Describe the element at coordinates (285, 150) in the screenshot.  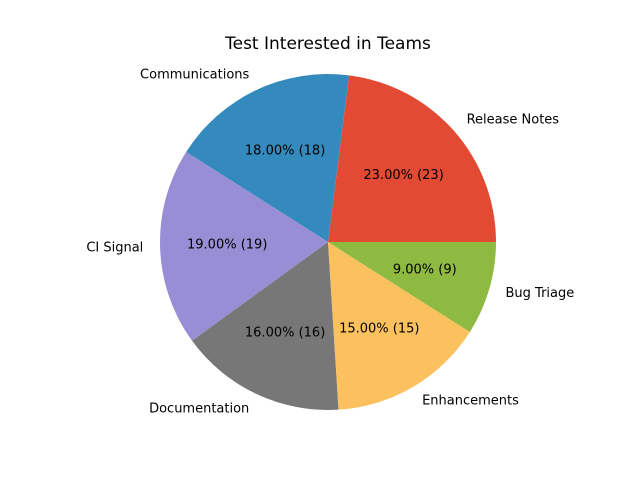
I see `slice-percent-label: 18.00% (18)` at that location.